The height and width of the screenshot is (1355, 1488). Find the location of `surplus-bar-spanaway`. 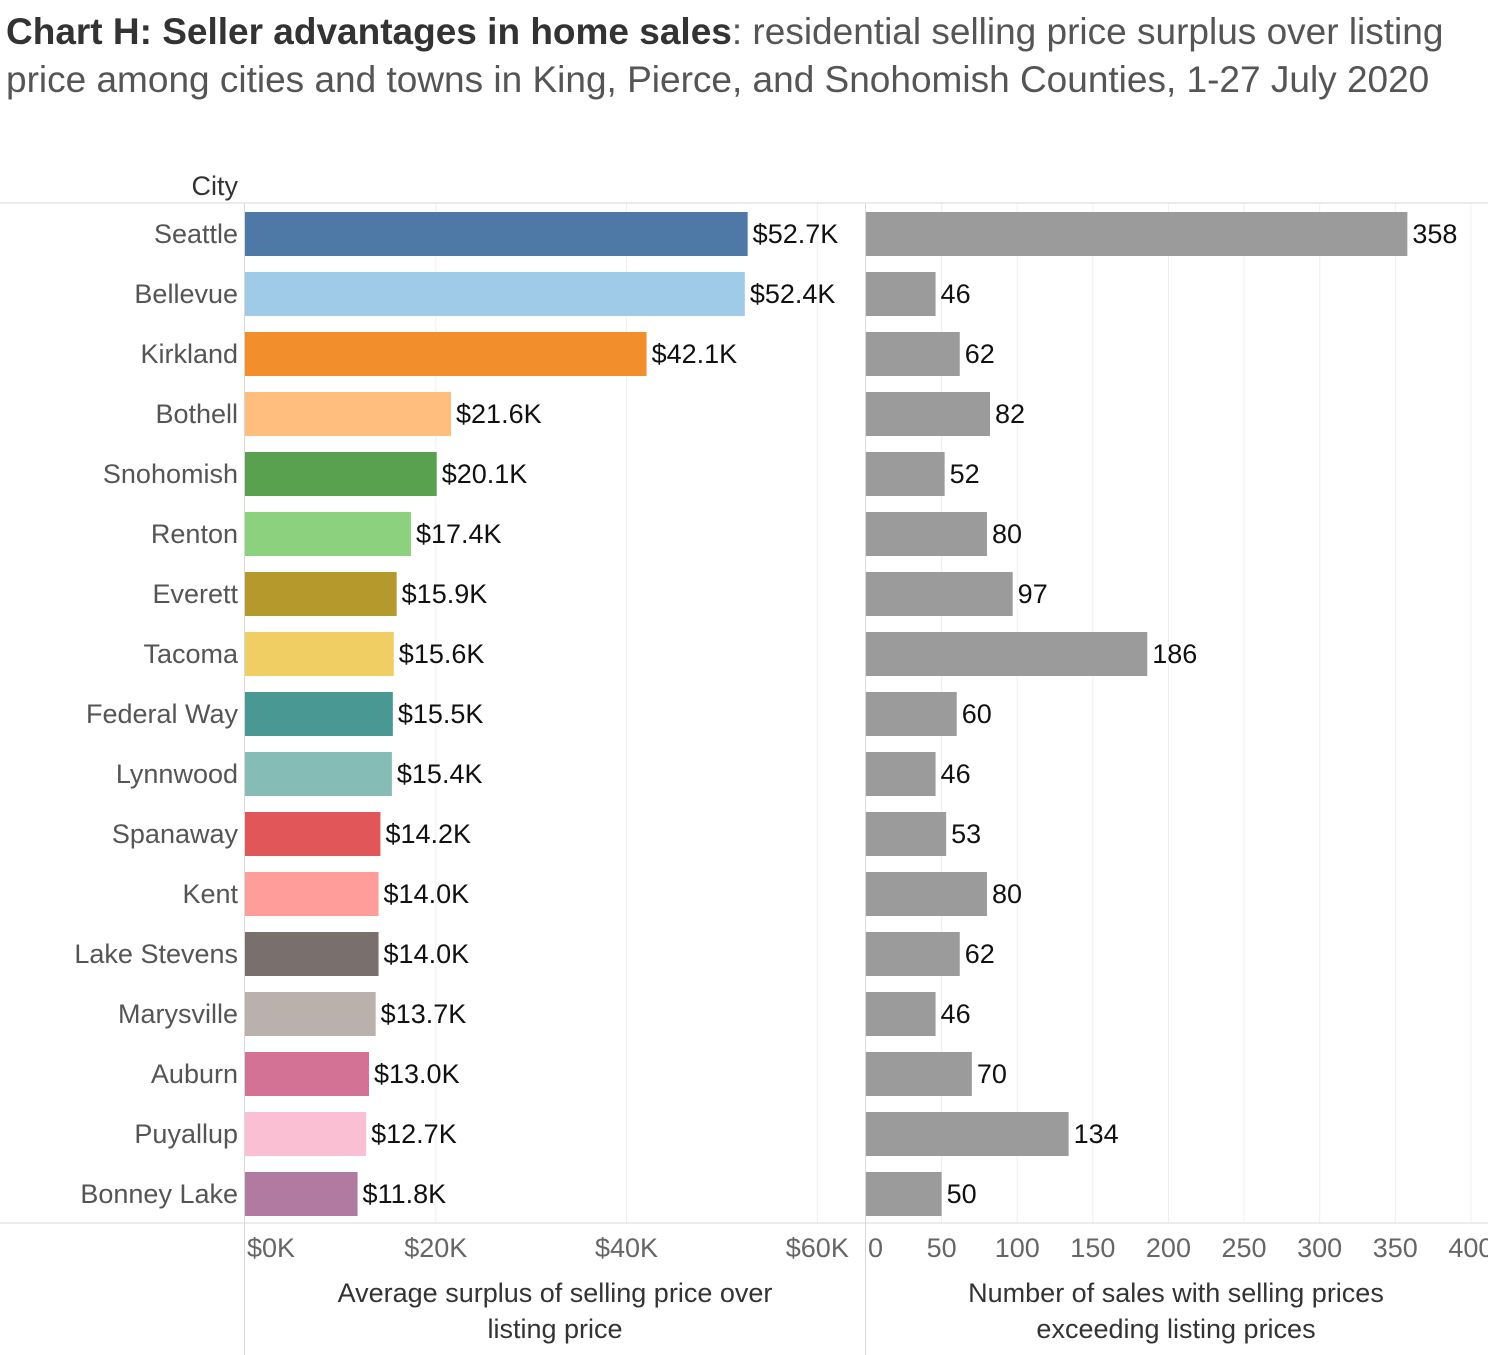

surplus-bar-spanaway is located at coordinates (313, 834).